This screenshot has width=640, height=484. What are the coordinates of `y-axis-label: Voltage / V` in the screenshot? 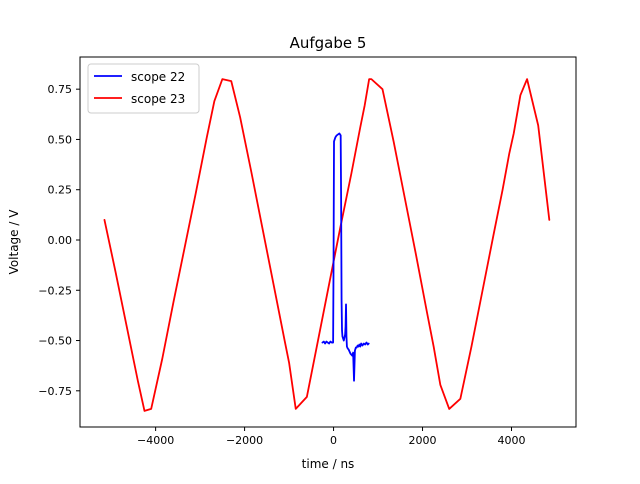 It's located at (14, 242).